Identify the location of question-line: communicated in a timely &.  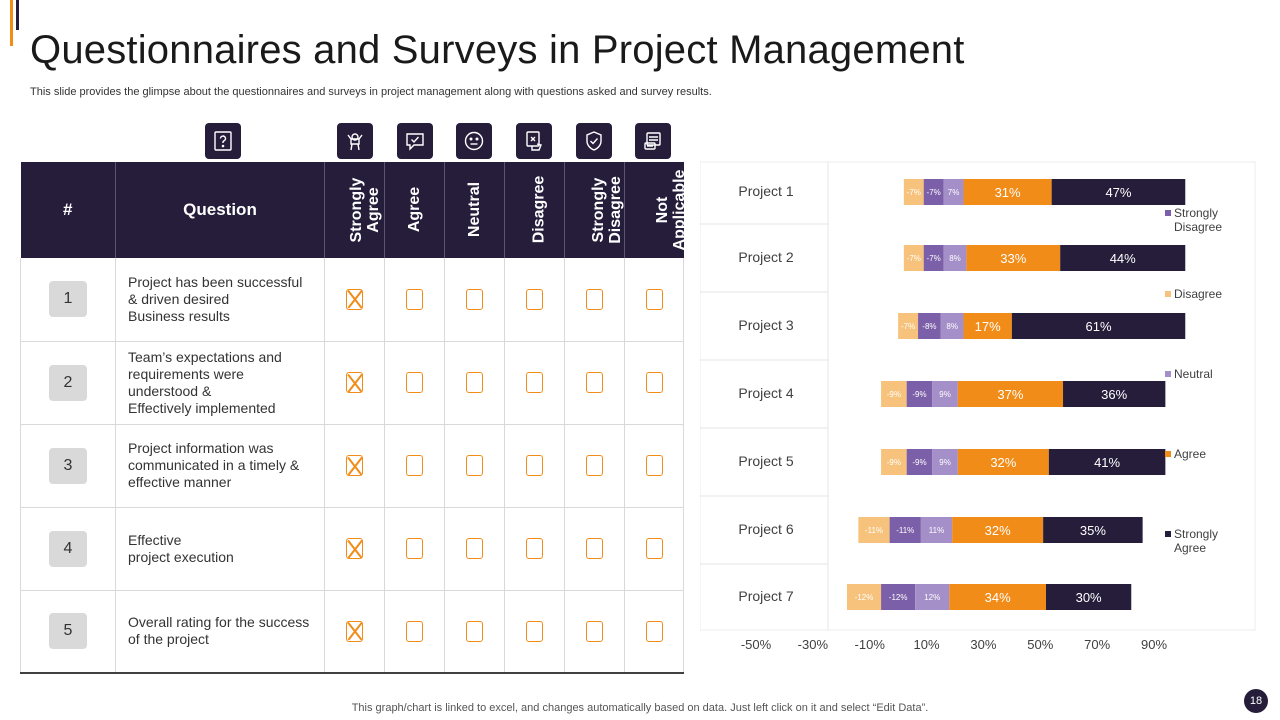
(214, 465).